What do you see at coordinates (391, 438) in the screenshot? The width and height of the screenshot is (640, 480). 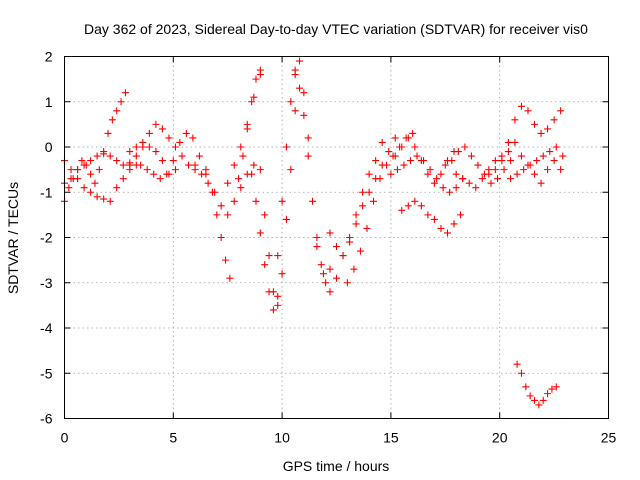 I see `x-tick-label: 15` at bounding box center [391, 438].